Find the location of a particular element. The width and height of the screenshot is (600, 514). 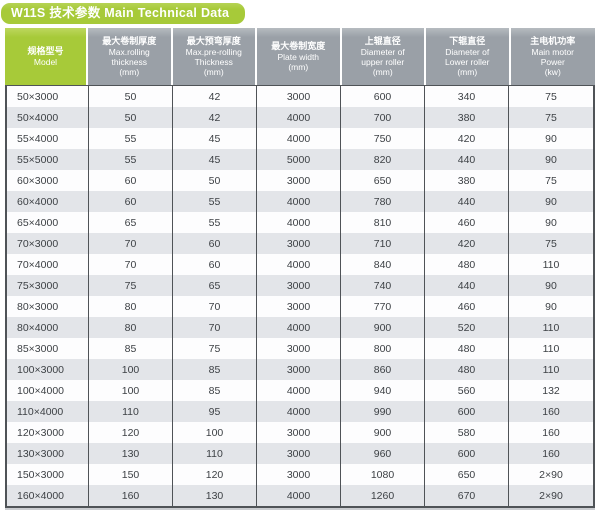

value-cell: 85 is located at coordinates (131, 348).